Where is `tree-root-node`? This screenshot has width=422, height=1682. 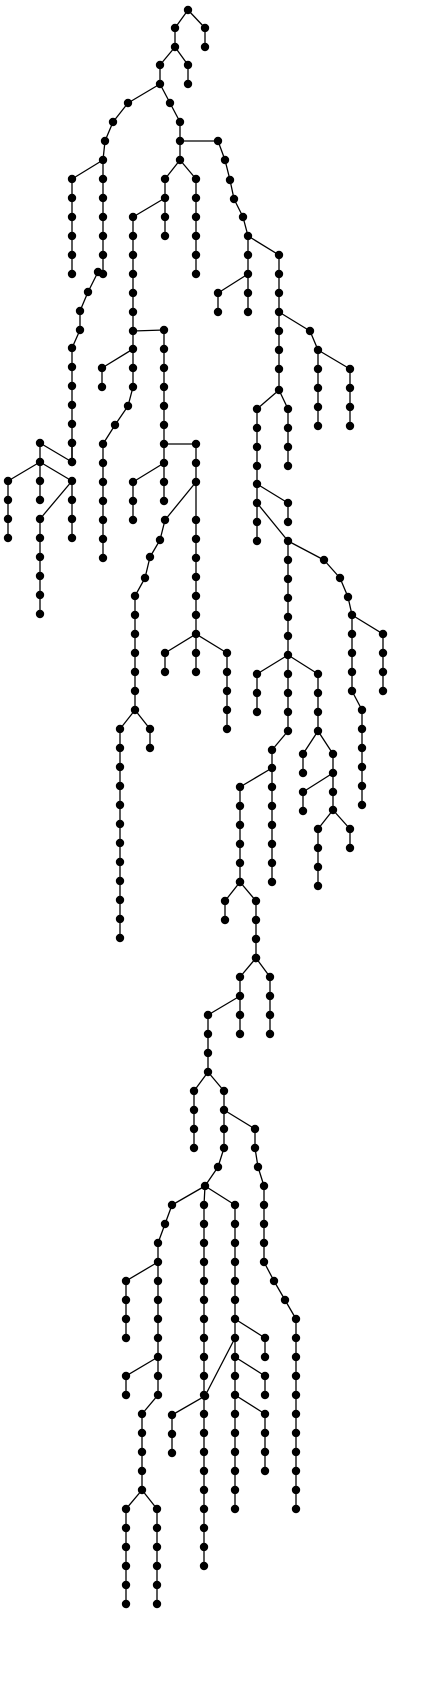 tree-root-node is located at coordinates (188, 10).